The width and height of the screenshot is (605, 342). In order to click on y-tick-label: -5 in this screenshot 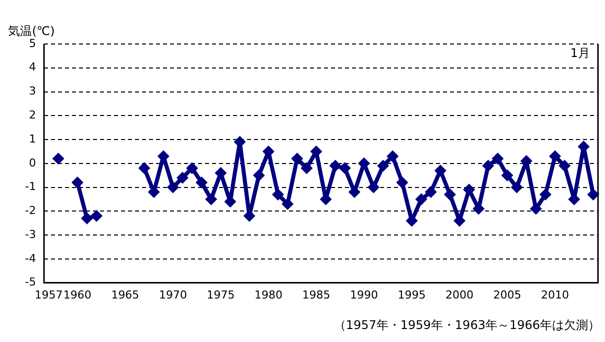, I will do `click(30, 282)`.